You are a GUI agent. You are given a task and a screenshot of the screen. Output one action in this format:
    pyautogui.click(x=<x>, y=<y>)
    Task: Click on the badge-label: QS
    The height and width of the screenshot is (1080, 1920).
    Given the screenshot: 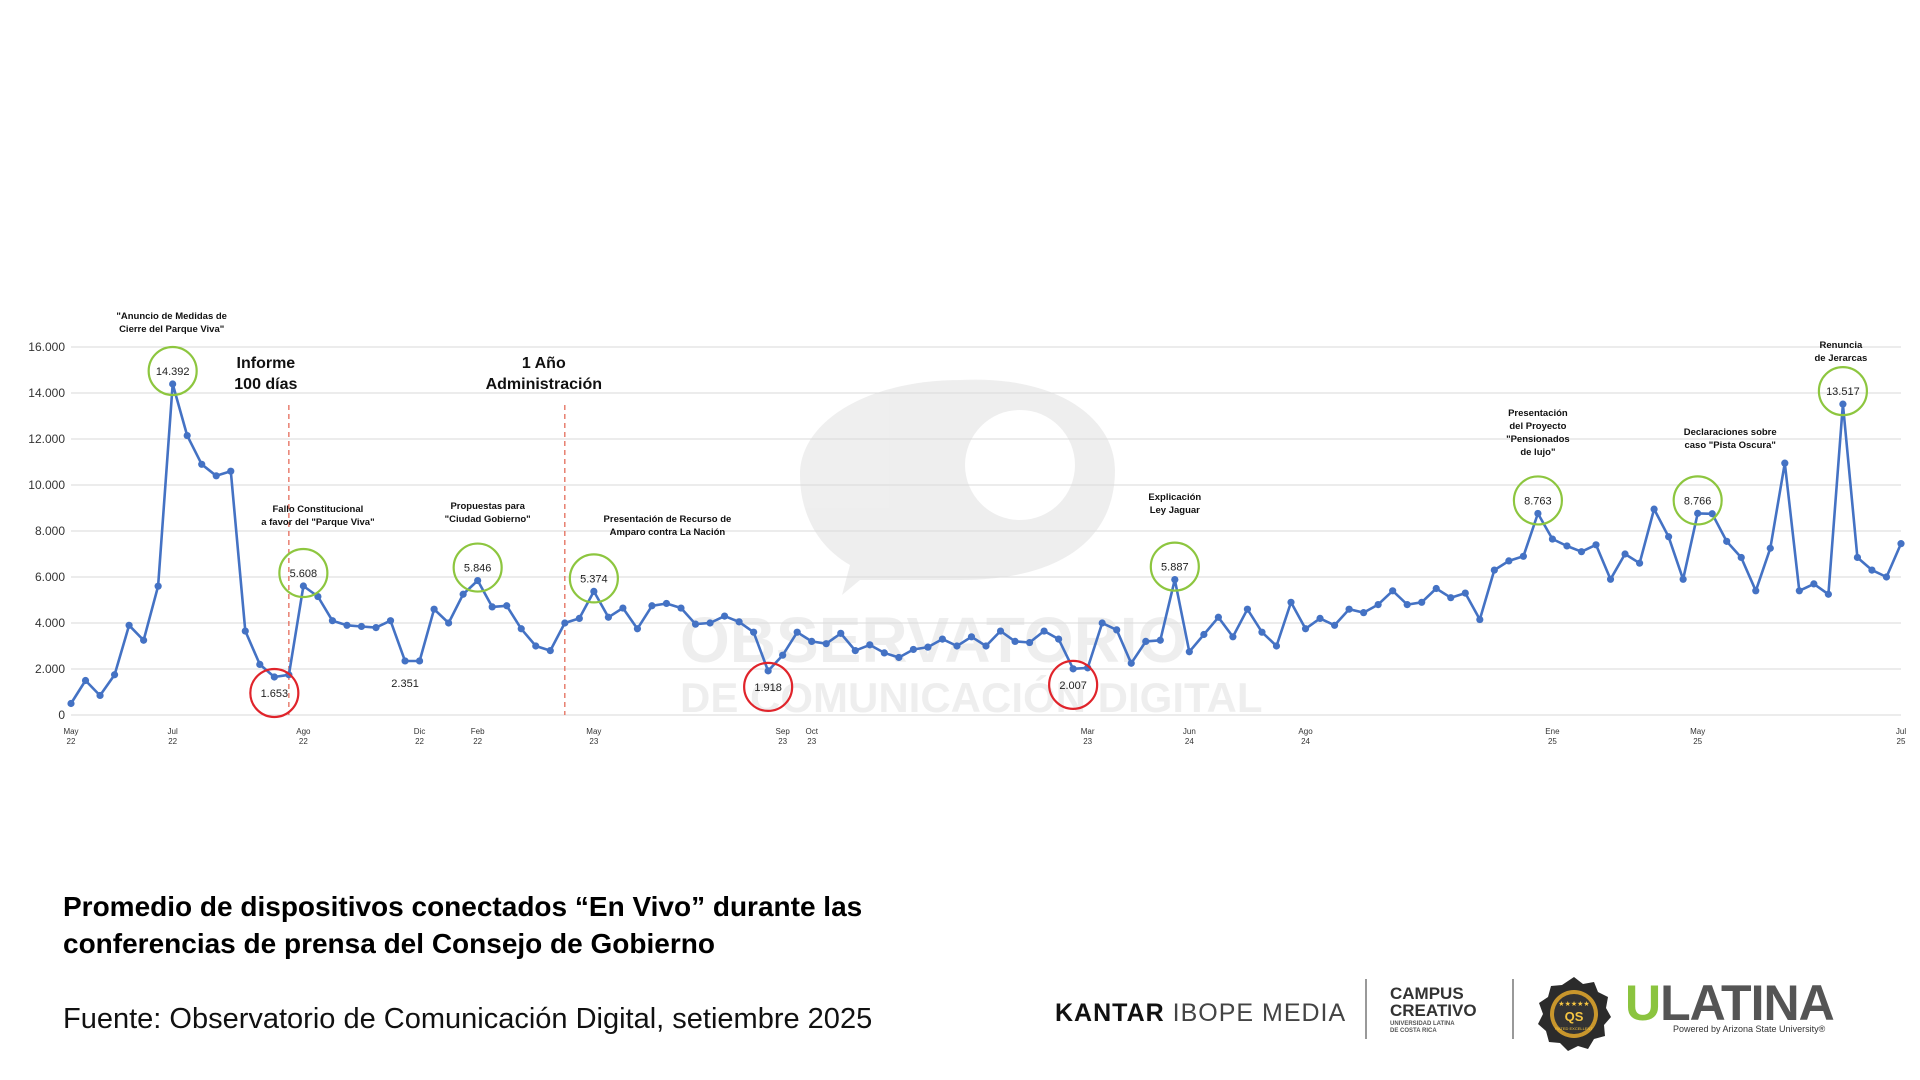 What is the action you would take?
    pyautogui.click(x=1574, y=1016)
    